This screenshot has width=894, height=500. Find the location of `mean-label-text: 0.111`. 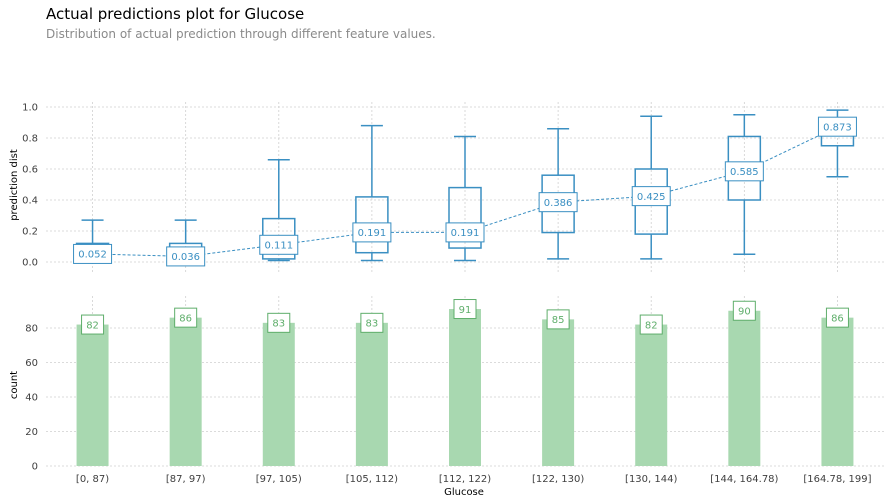

mean-label-text: 0.111 is located at coordinates (278, 246).